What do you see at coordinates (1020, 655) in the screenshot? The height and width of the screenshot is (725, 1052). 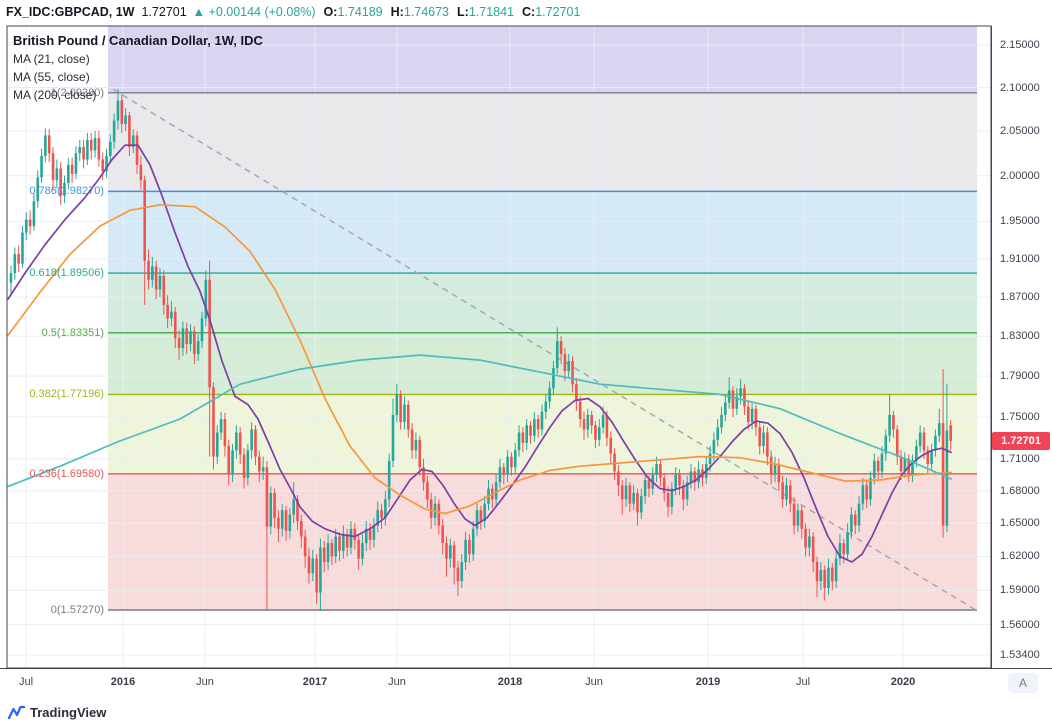 I see `price-tick-label: 1.53400` at bounding box center [1020, 655].